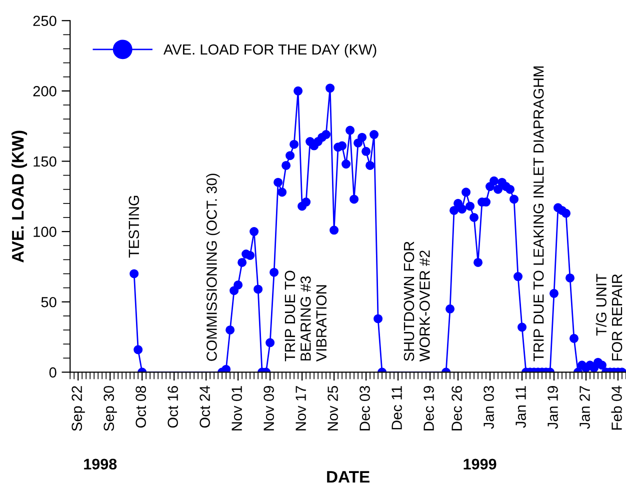  What do you see at coordinates (45, 231) in the screenshot?
I see `y-tick-label: 100` at bounding box center [45, 231].